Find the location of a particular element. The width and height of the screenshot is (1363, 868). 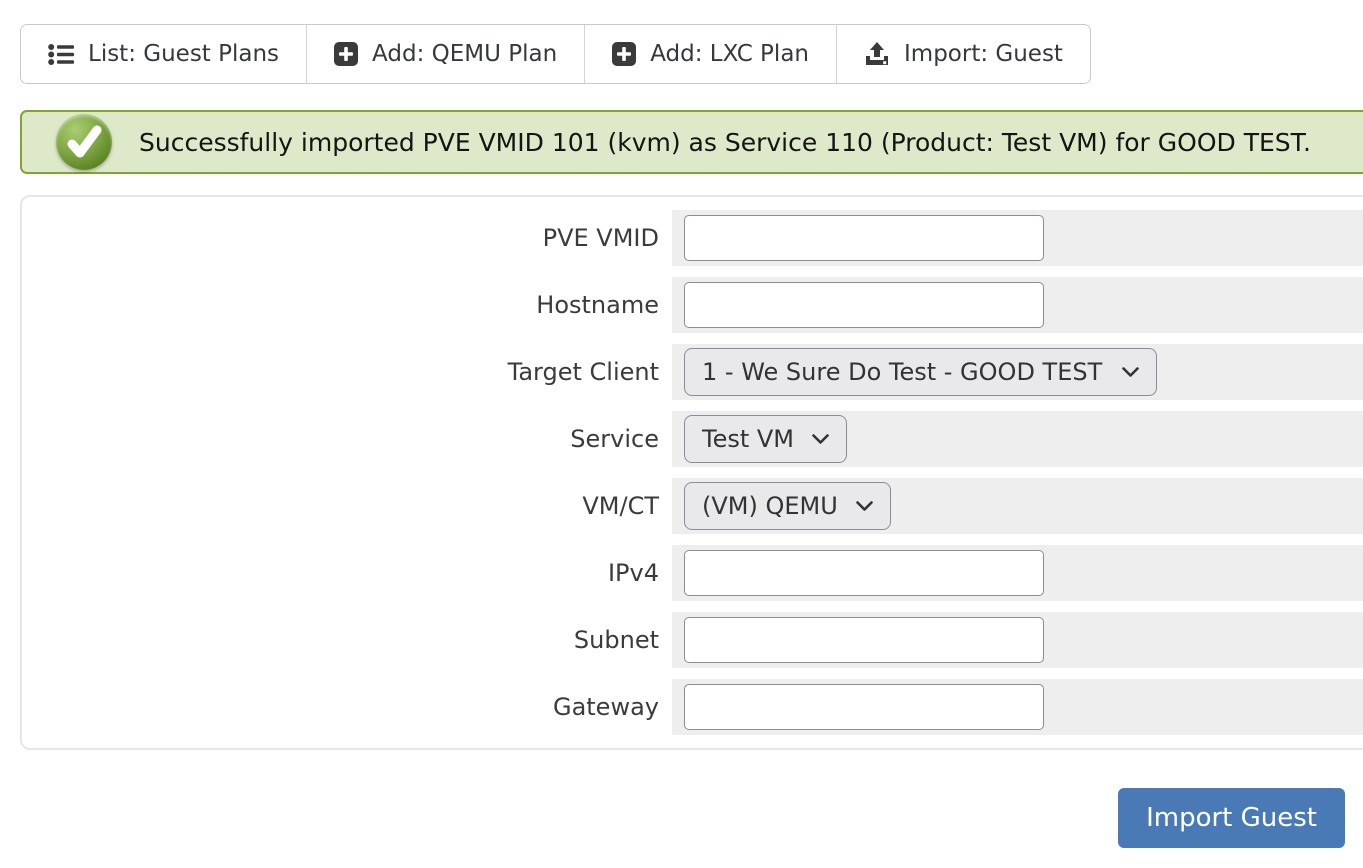

form-row-gateway: Gateway is located at coordinates (692, 707).